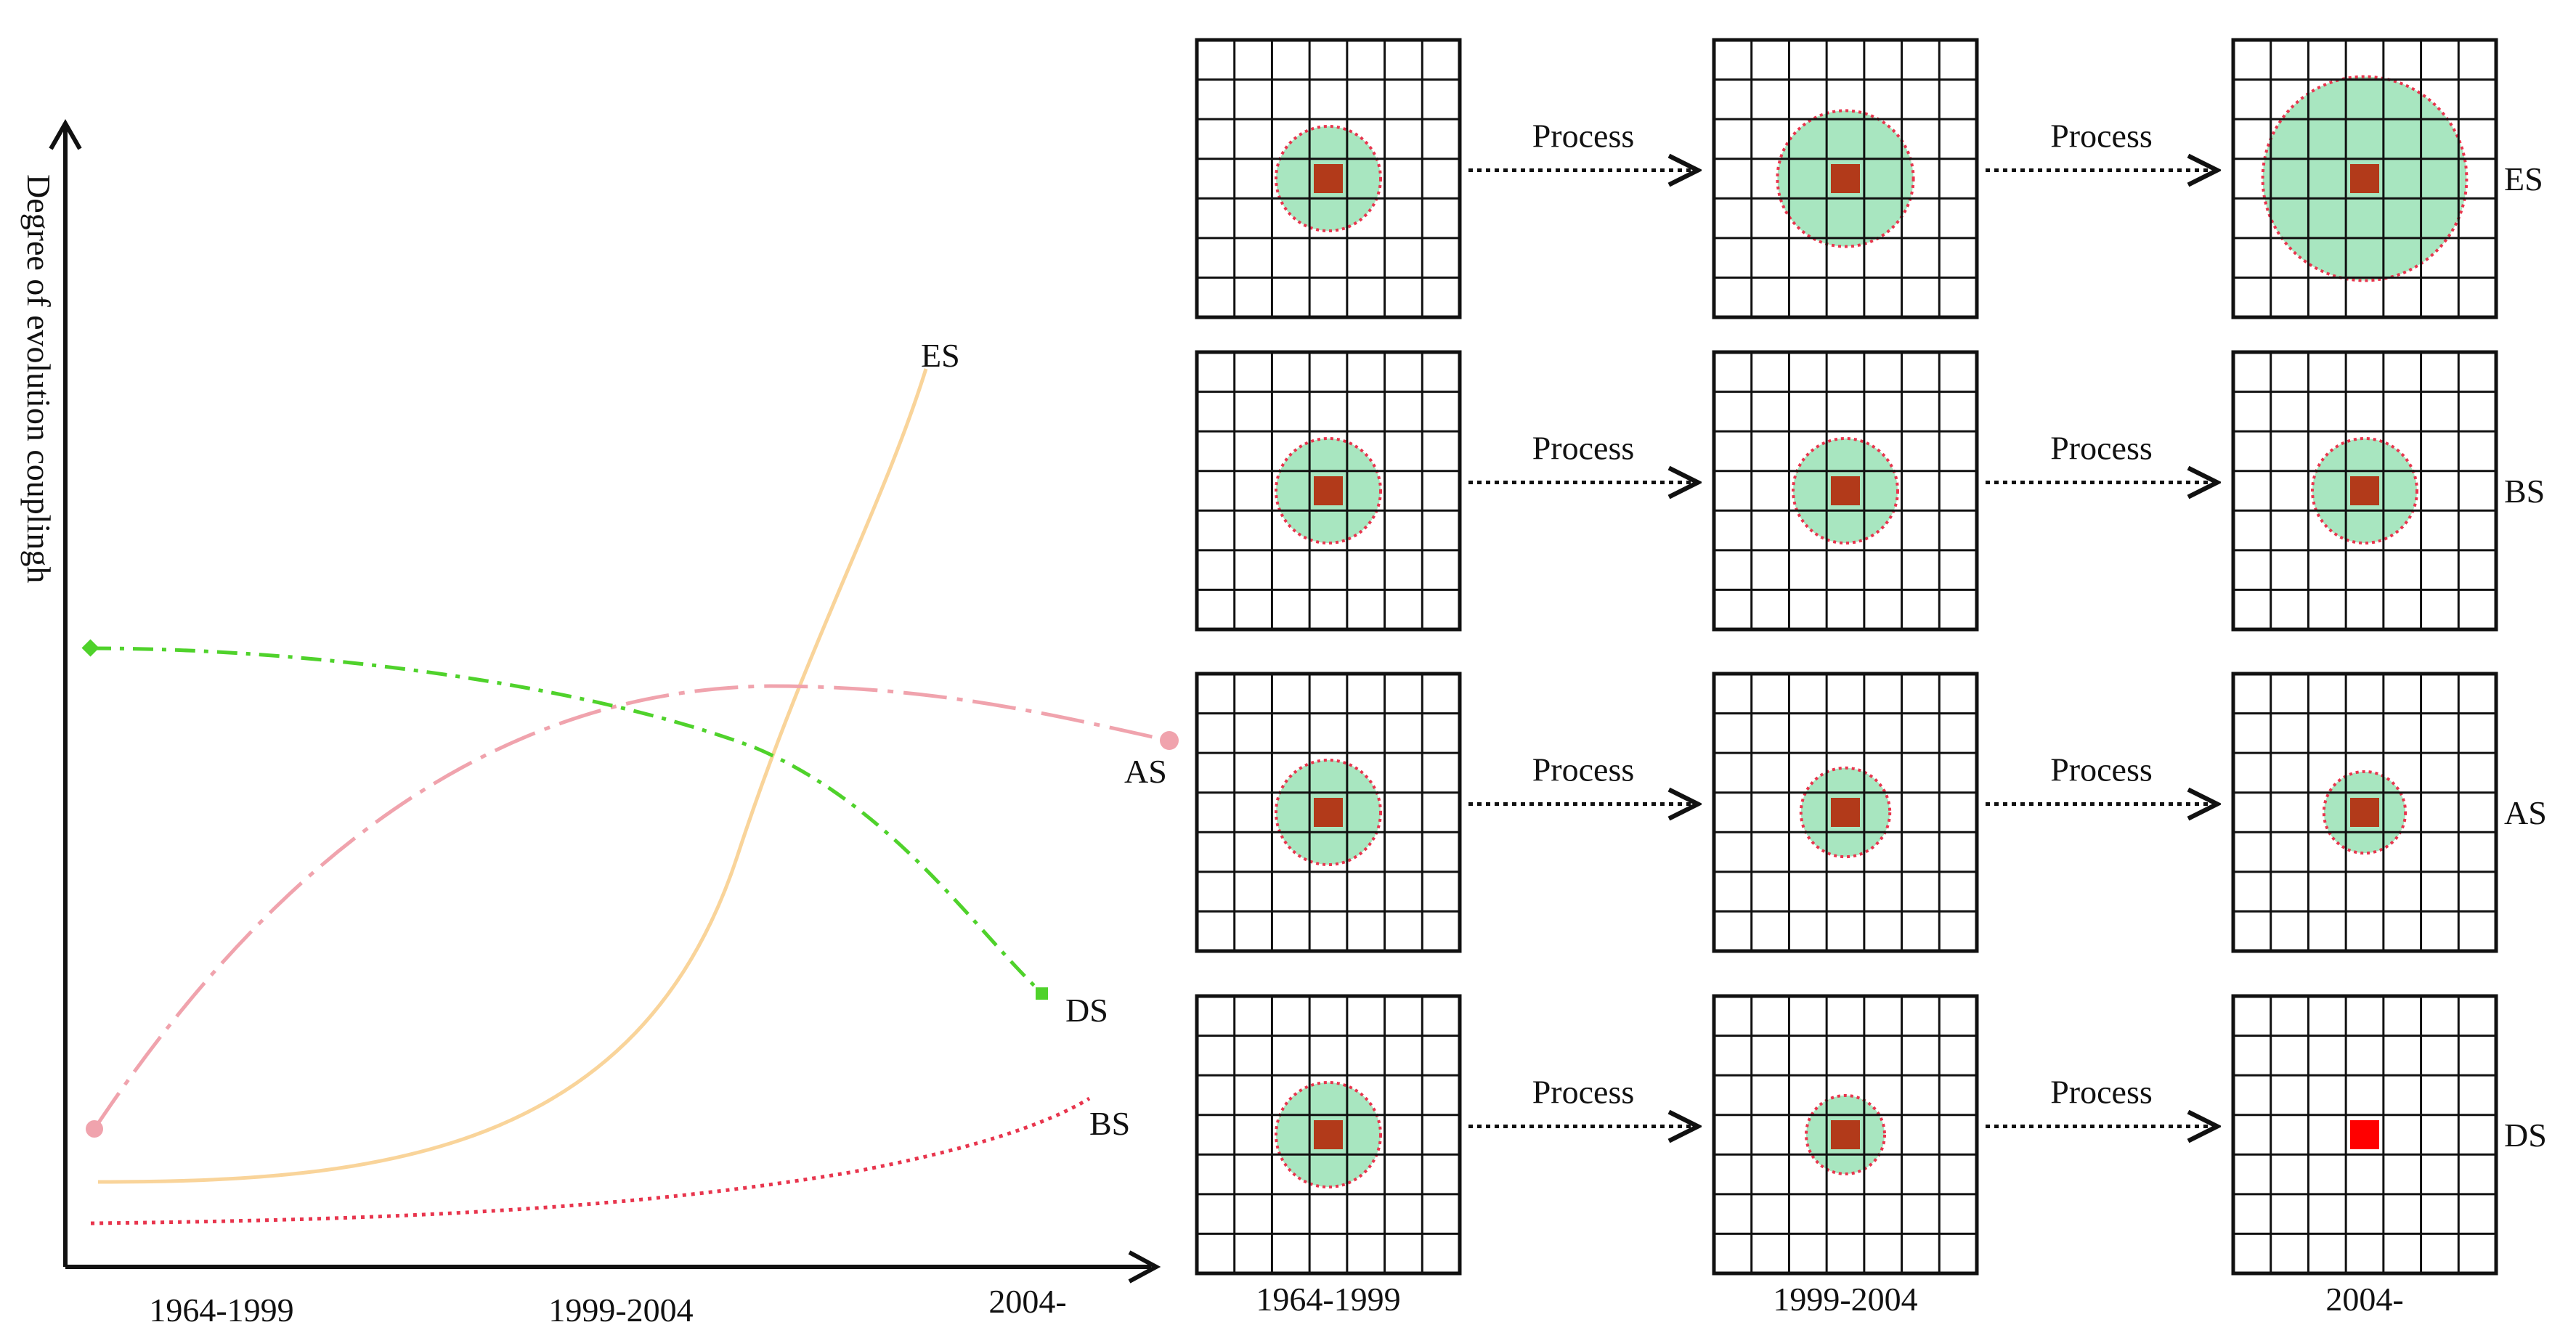 The image size is (2576, 1338). I want to click on series-es-label: ES, so click(941, 356).